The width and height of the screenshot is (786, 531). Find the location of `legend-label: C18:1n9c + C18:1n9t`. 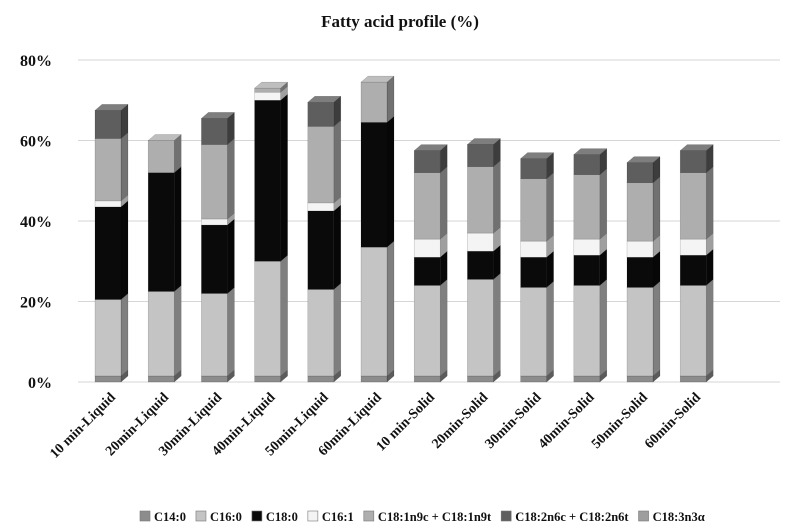

legend-label: C18:1n9c + C18:1n9t is located at coordinates (435, 517).